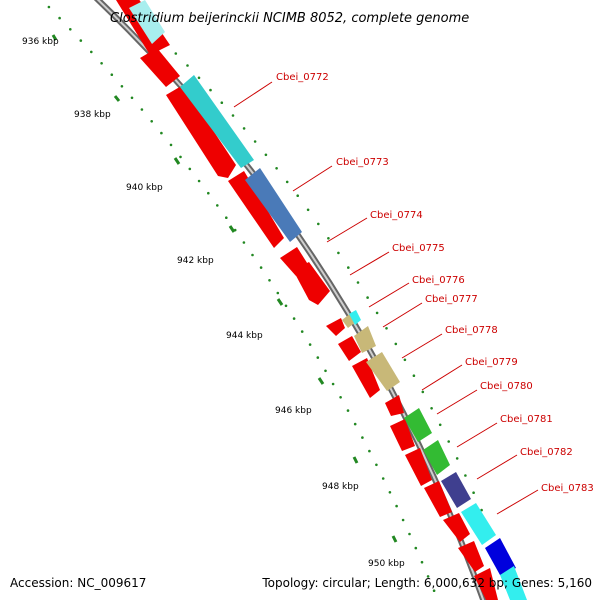  What do you see at coordinates (40, 42) in the screenshot?
I see `kbp-tick-label: 936 kbp` at bounding box center [40, 42].